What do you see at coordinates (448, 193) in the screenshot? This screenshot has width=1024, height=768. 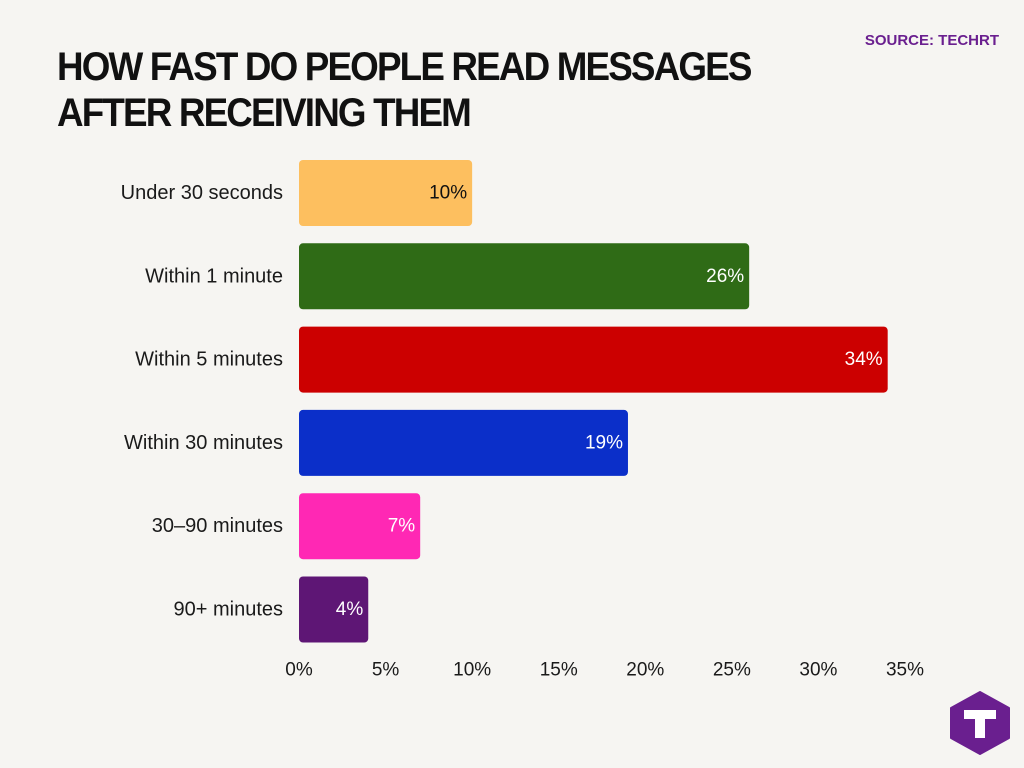 I see `data-label: 10%` at bounding box center [448, 193].